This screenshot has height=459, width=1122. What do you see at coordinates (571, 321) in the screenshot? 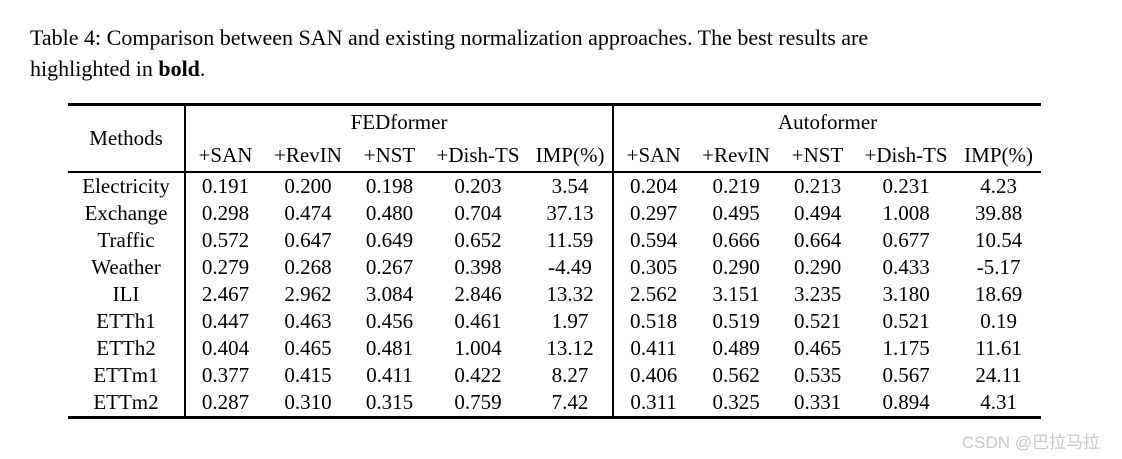
I see `cell-fed-4: 1.97` at bounding box center [571, 321].